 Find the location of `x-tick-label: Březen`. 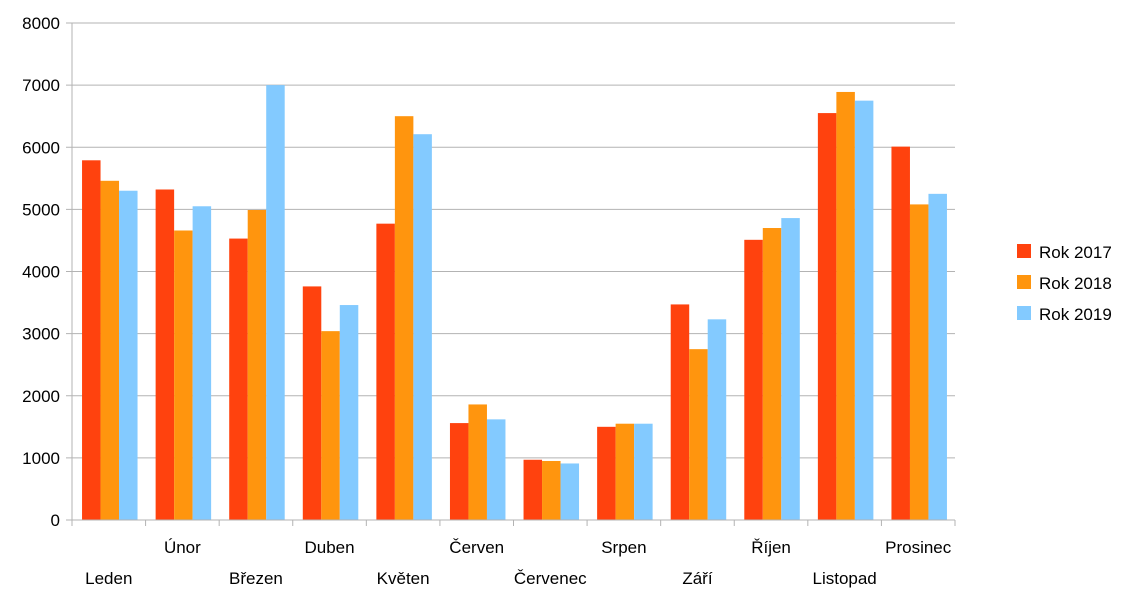

x-tick-label: Březen is located at coordinates (256, 578).